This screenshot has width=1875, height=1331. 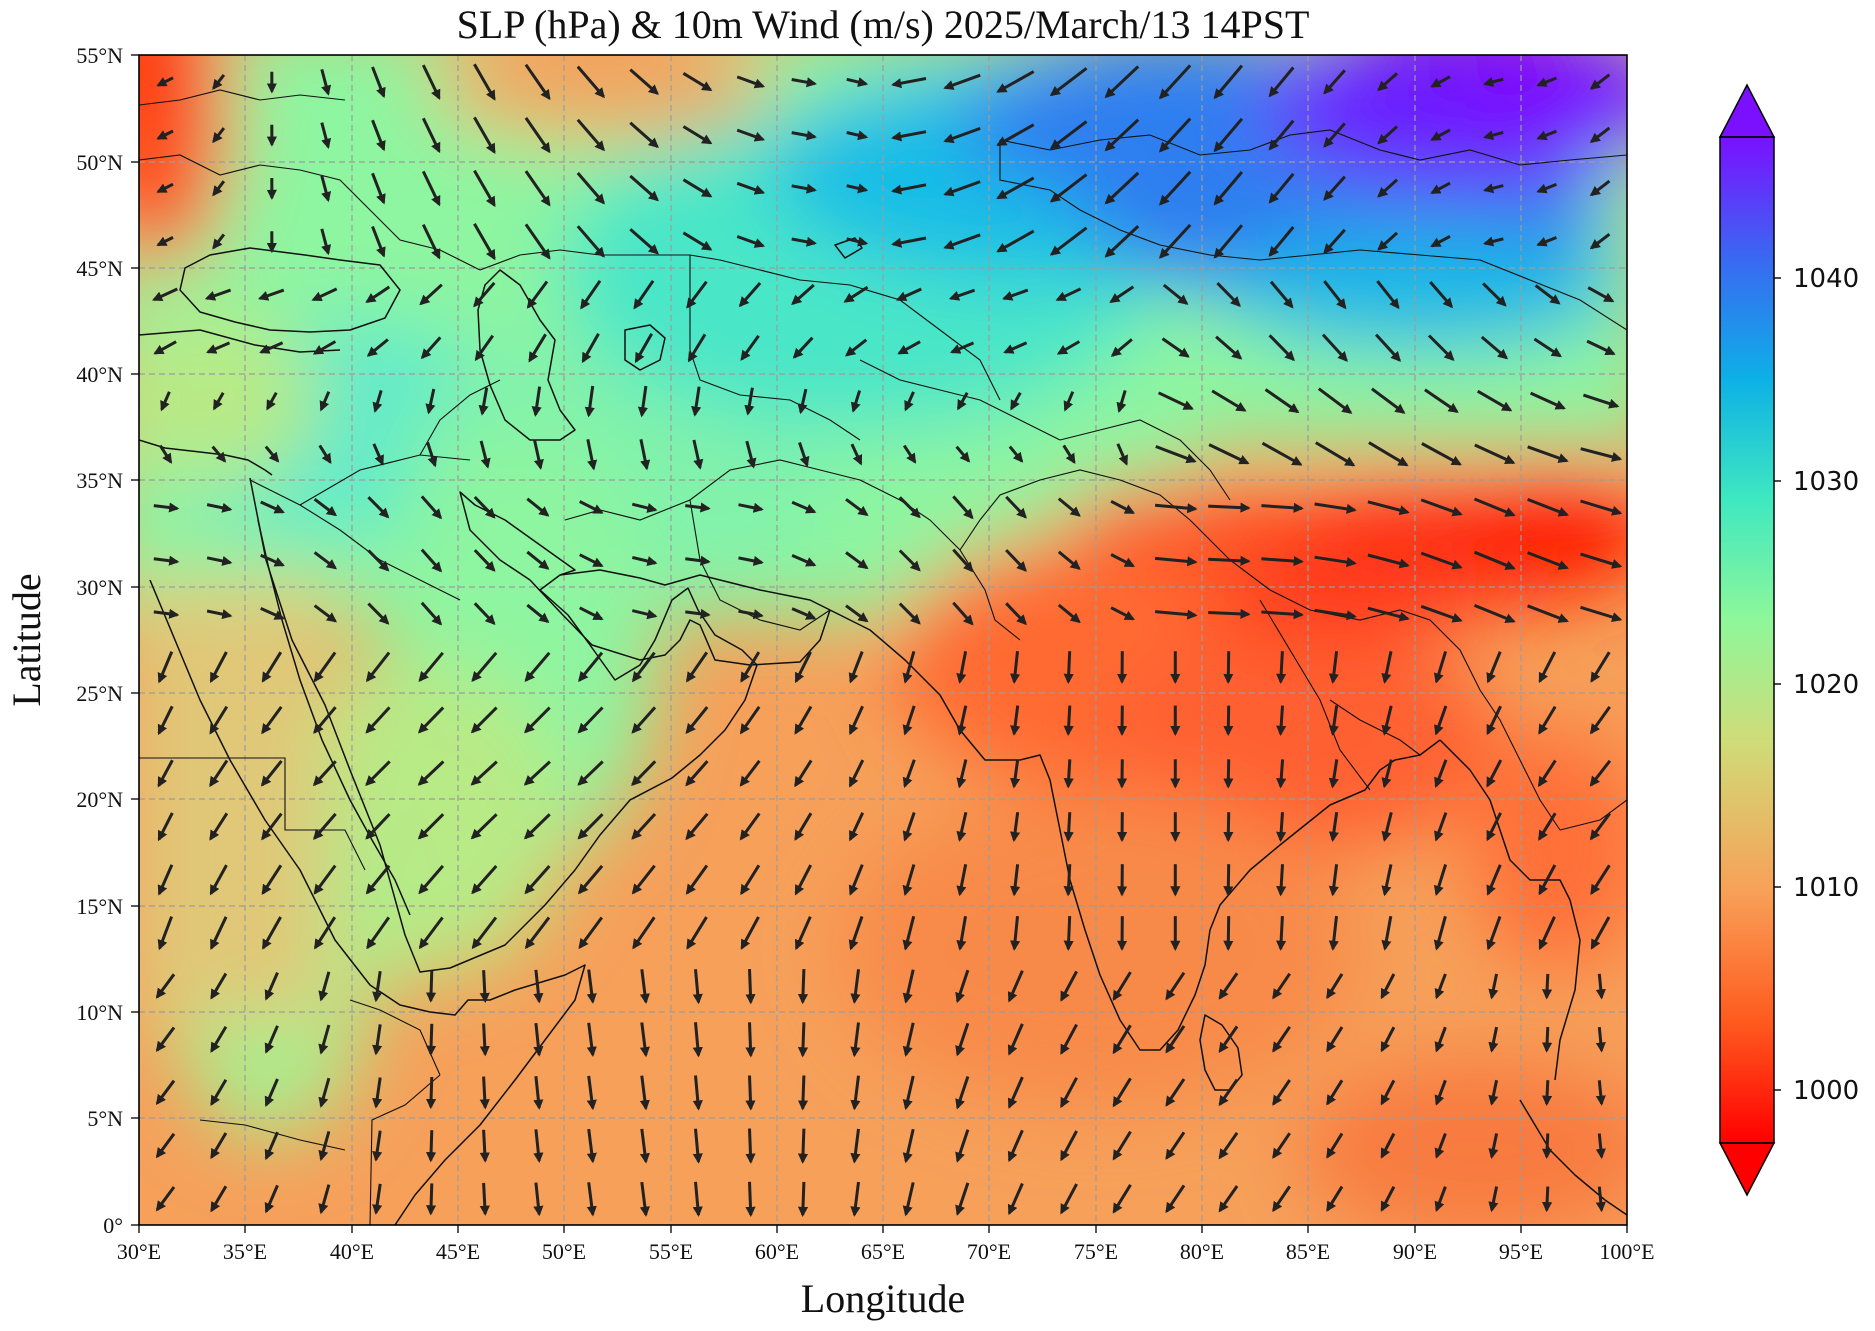 What do you see at coordinates (1826, 888) in the screenshot?
I see `colorbar-tick-label: 1010` at bounding box center [1826, 888].